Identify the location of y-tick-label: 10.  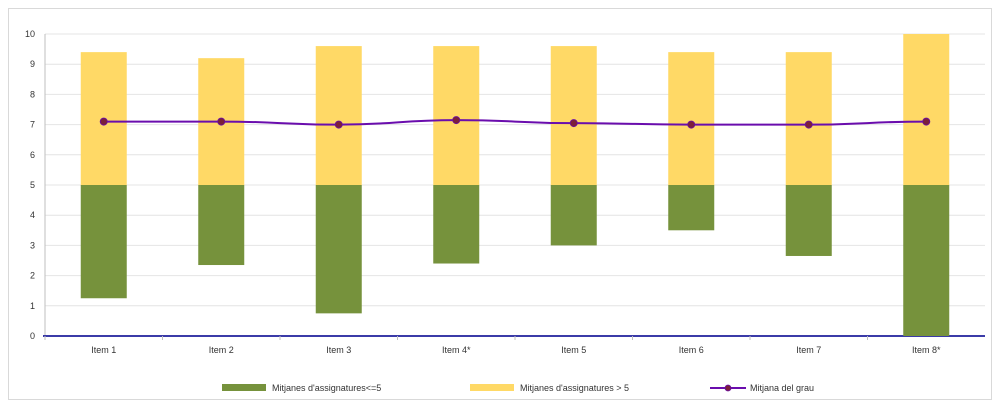
(30, 34).